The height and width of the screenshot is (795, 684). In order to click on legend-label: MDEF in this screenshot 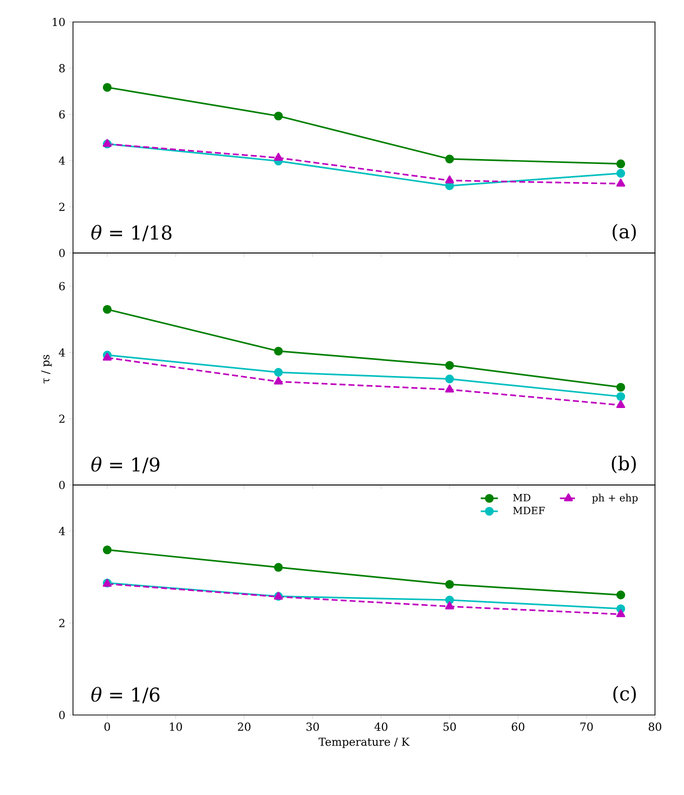, I will do `click(529, 510)`.